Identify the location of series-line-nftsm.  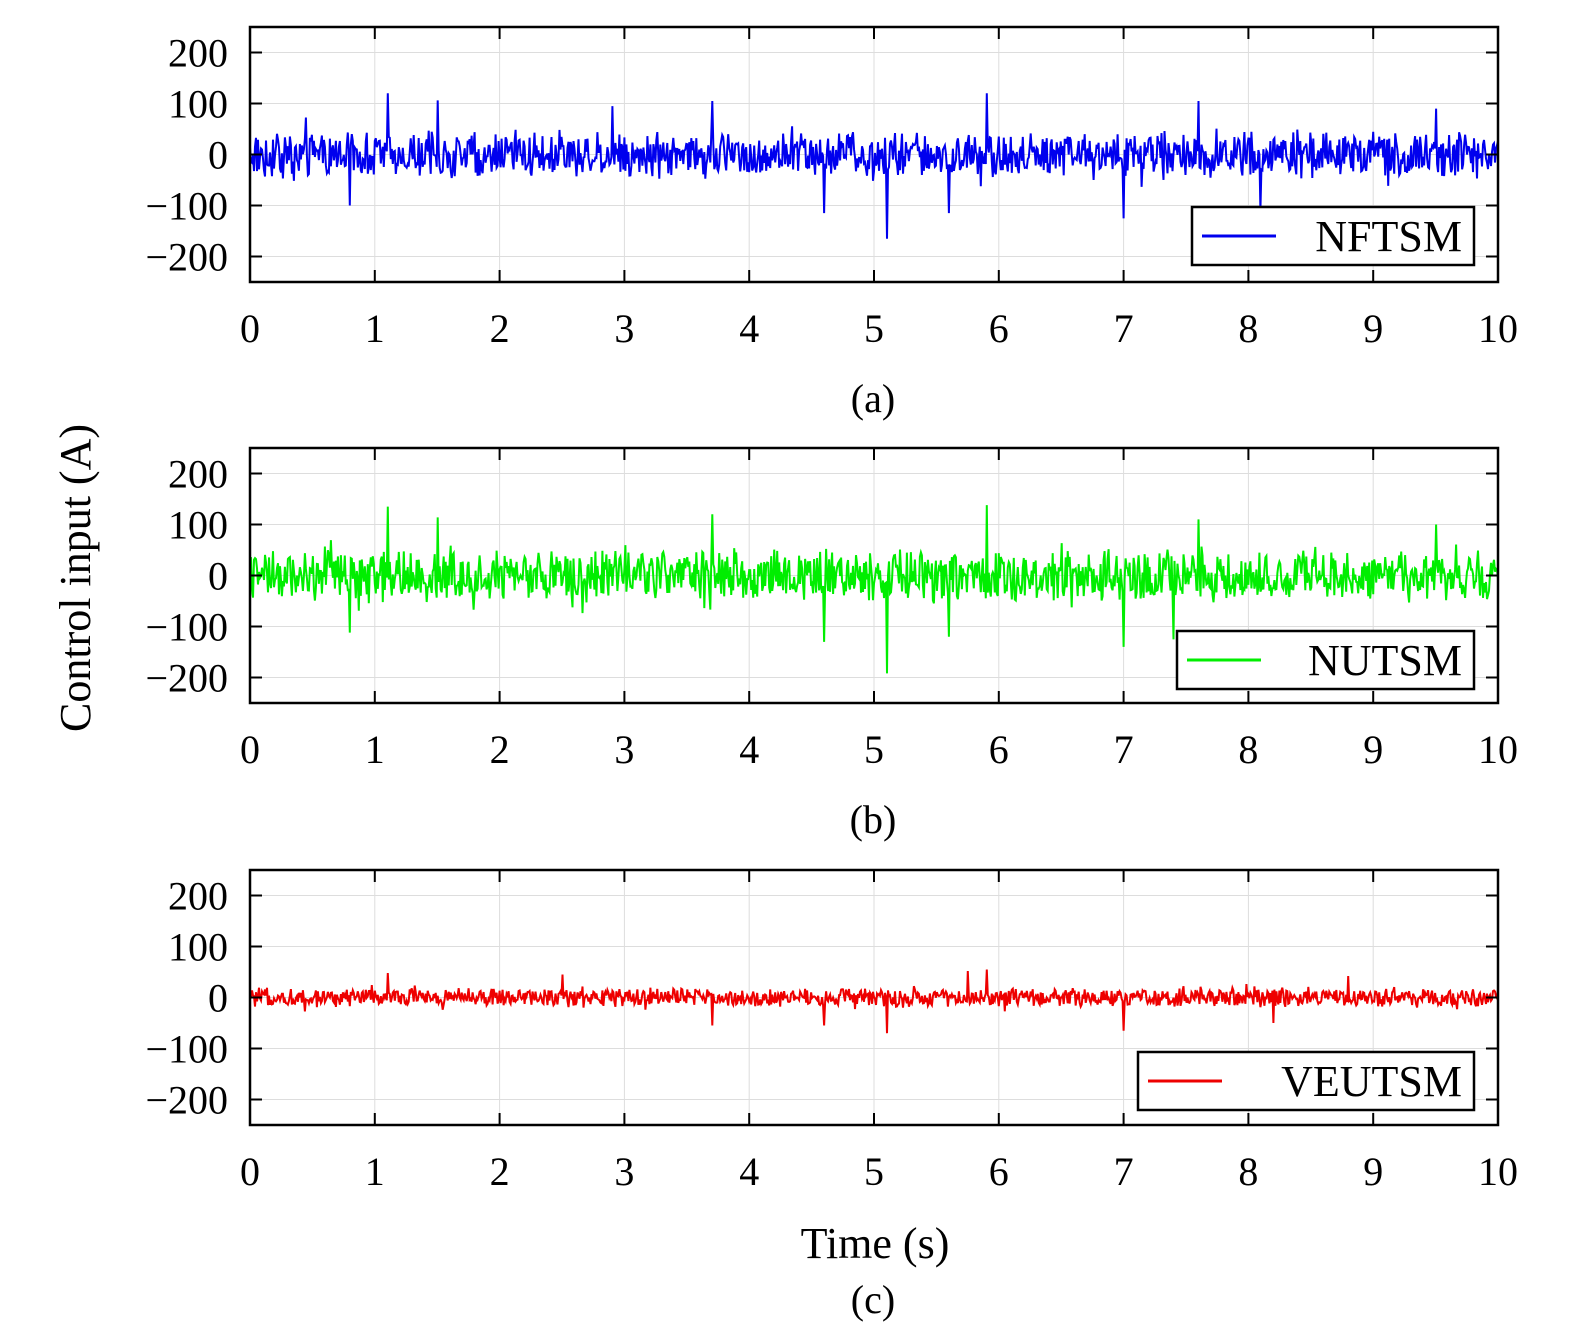
(874, 166).